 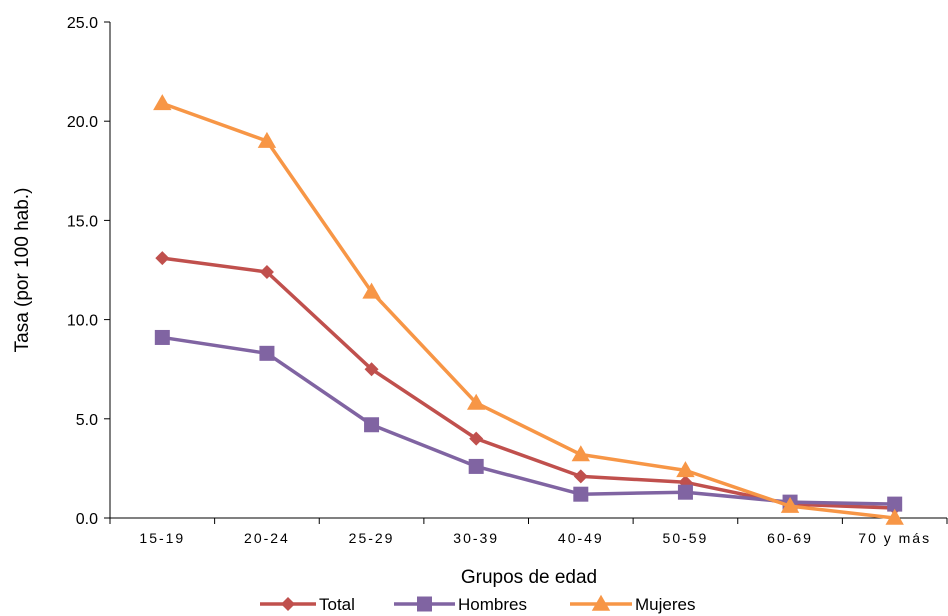 I want to click on legend-item-total: Total, so click(x=307, y=604).